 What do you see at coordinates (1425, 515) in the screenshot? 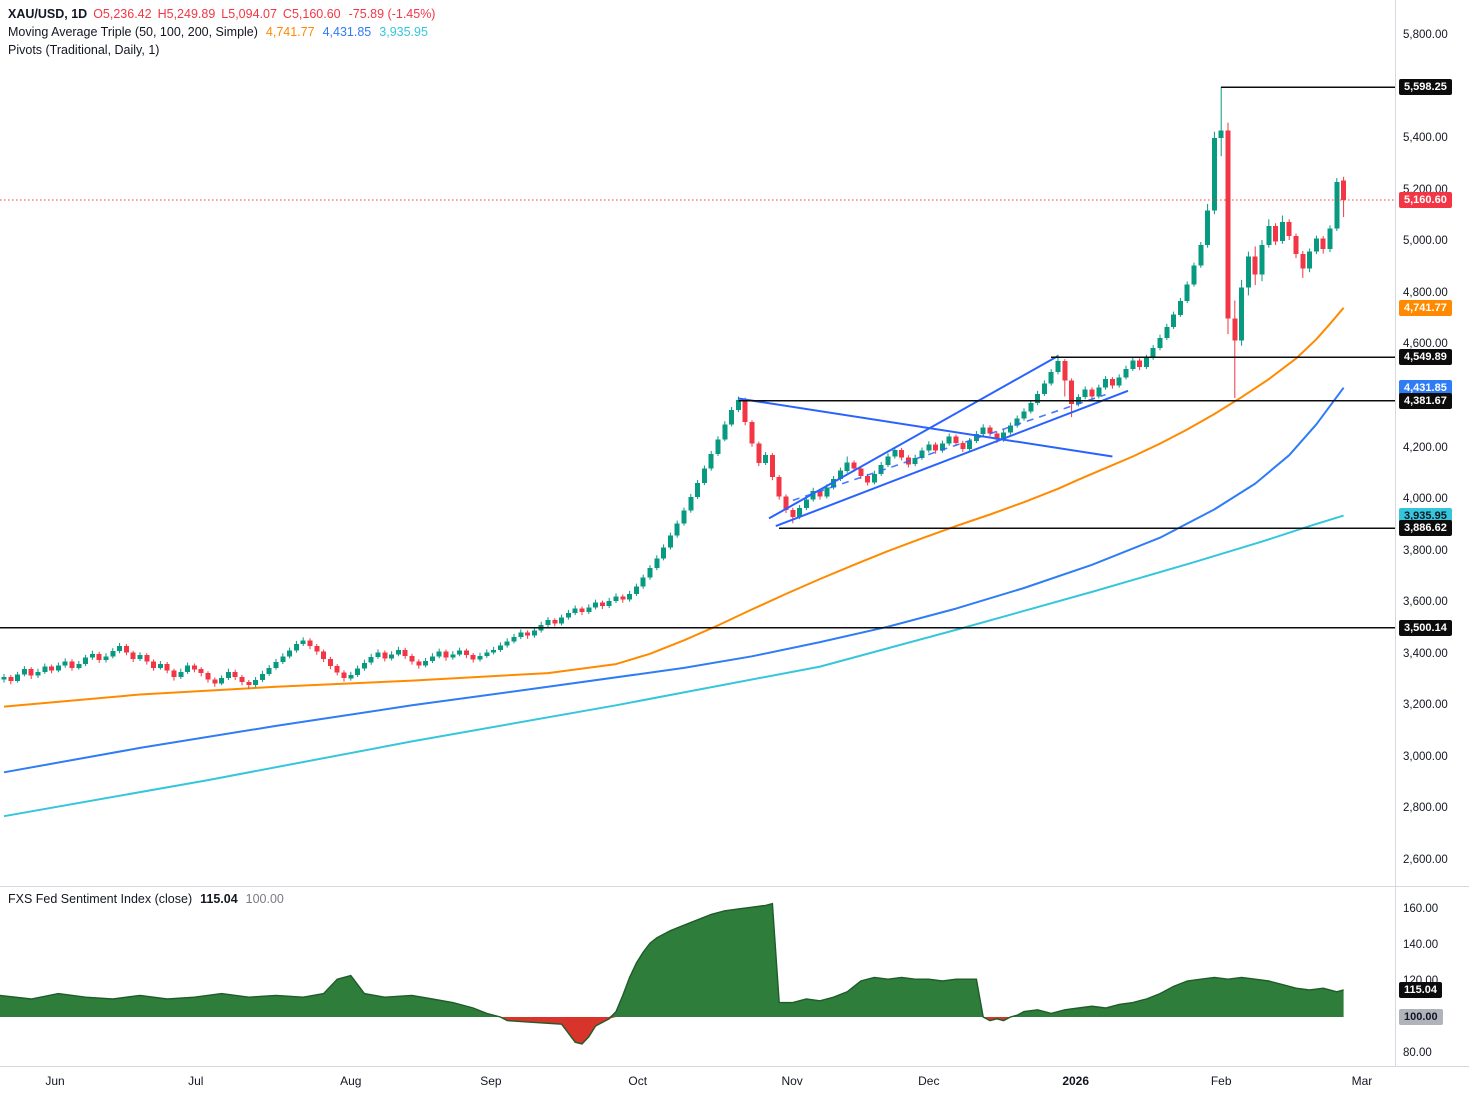
I see `price-badge: 3,935.95` at bounding box center [1425, 515].